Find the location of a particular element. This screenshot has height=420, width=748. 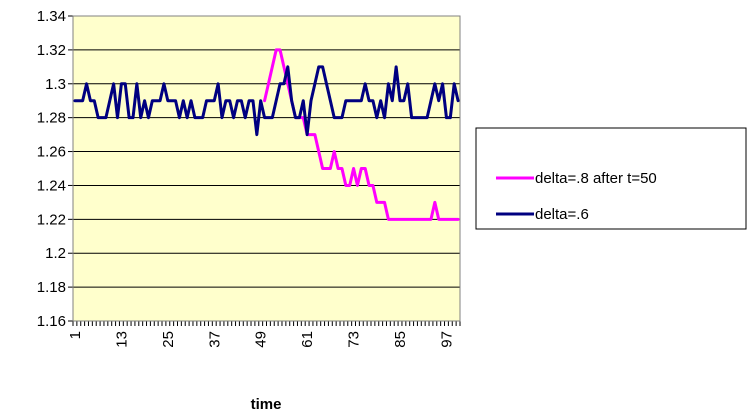

y-tick-label: 1.22 is located at coordinates (51, 219).